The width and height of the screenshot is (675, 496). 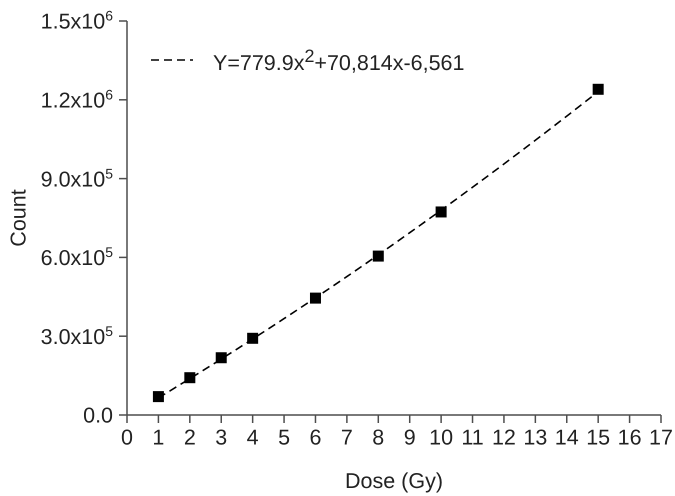 I want to click on x-tick-label: 11, so click(x=472, y=437).